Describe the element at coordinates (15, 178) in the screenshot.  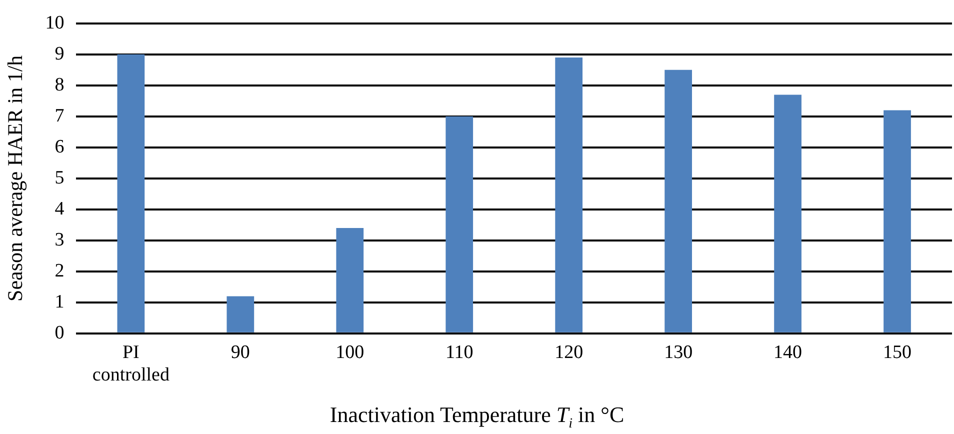
I see `y-axis-title: Season average HAER in 1/h` at that location.